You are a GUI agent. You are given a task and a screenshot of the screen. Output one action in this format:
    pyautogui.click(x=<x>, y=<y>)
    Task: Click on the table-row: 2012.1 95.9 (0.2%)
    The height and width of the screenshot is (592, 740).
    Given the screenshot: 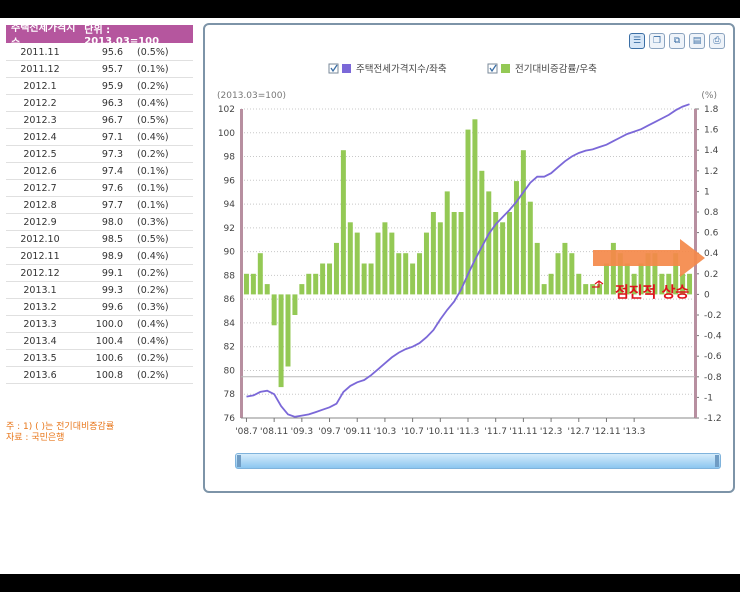 What is the action you would take?
    pyautogui.click(x=99, y=86)
    